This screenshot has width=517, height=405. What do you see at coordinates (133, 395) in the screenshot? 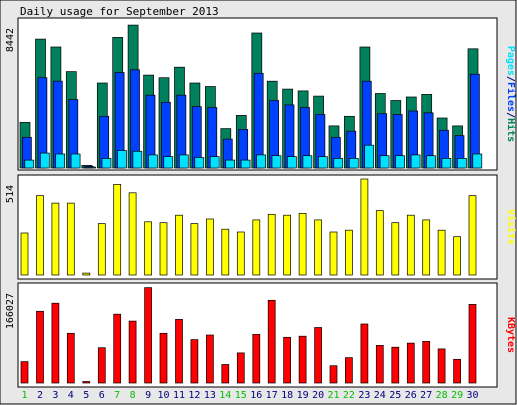
I see `day-label-8: 8` at bounding box center [133, 395].